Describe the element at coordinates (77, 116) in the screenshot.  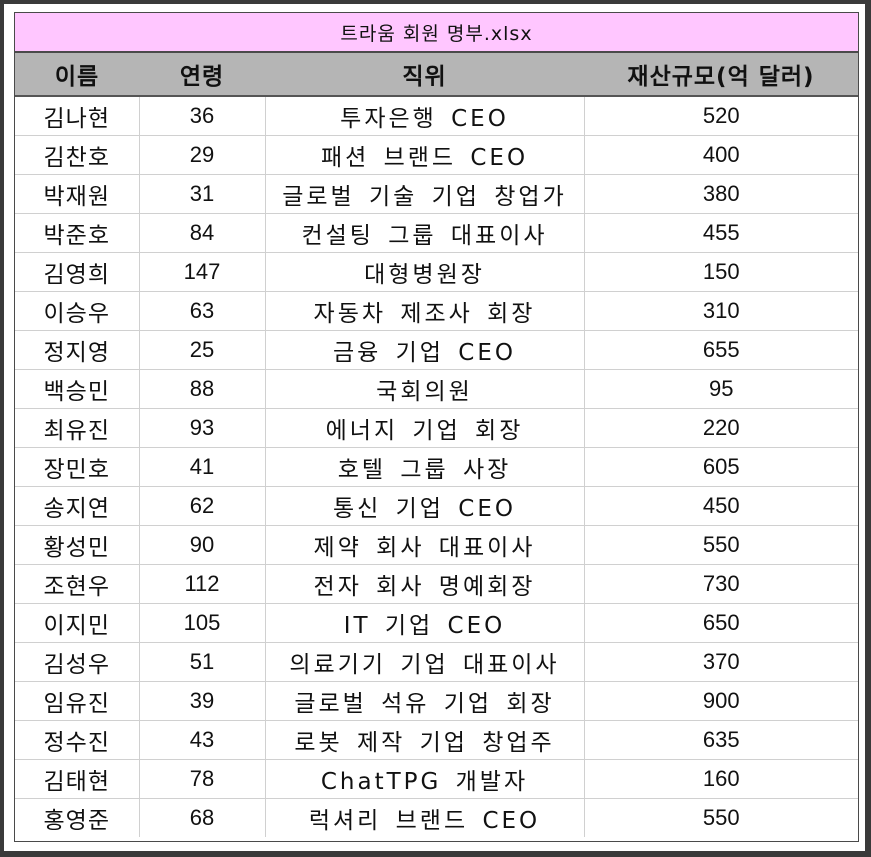
I see `cell-name: 김나현` at that location.